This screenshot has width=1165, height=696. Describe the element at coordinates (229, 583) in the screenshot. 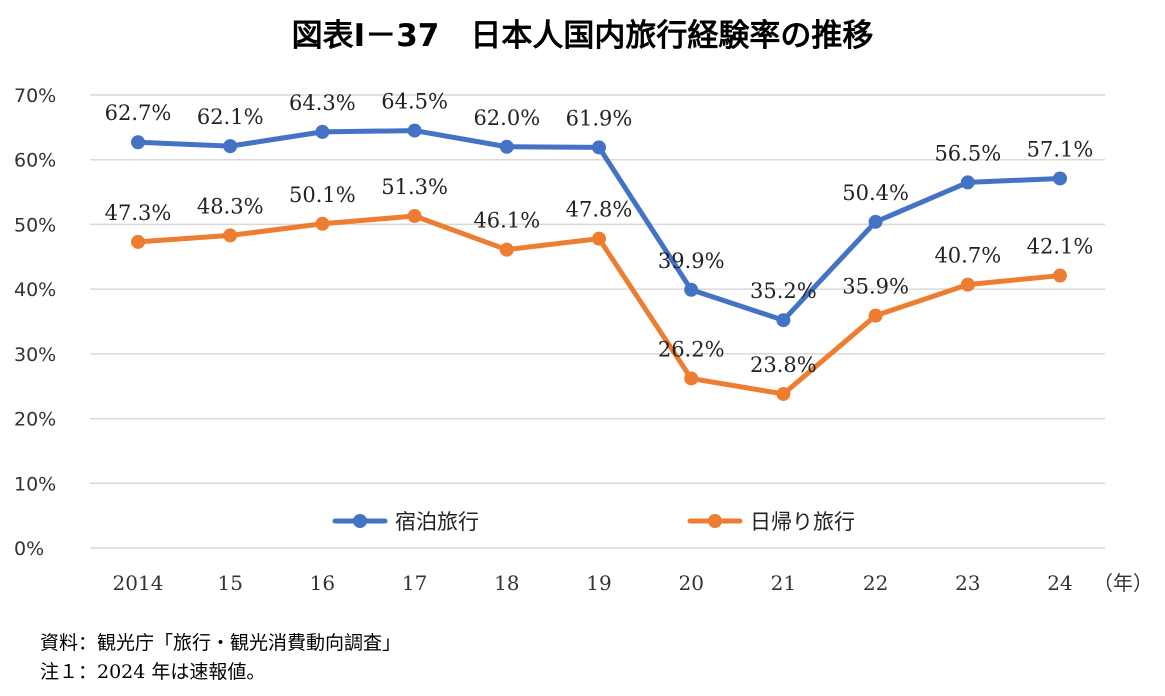

I see `x-tick-label: 15` at that location.